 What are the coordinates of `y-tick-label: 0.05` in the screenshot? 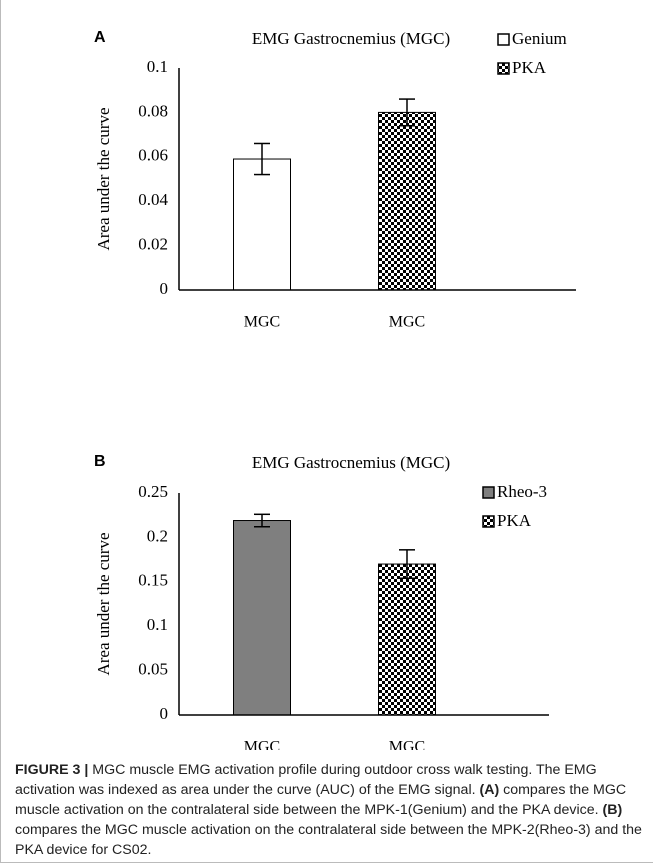 It's located at (153, 669).